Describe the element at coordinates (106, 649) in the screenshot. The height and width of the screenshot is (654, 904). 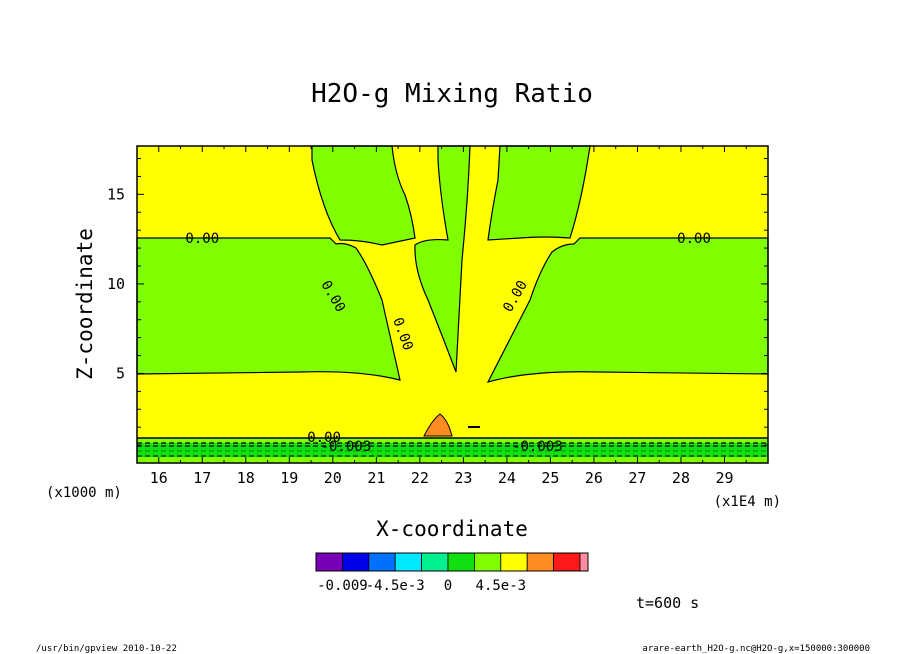
I see `footer-left: /usr/bin/gpview 2010-10-22` at that location.